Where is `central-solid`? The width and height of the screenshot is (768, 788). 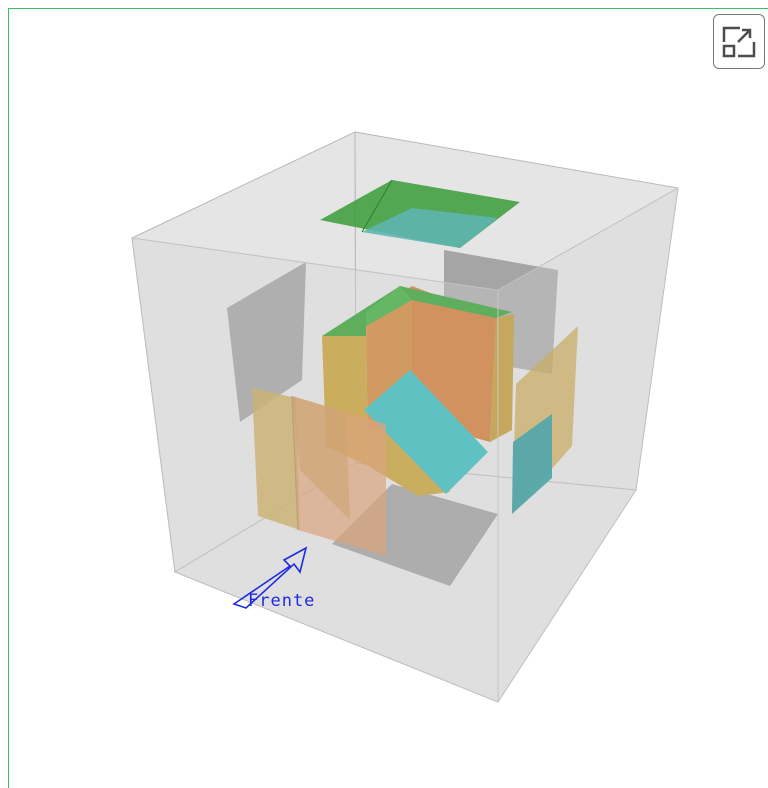
central-solid is located at coordinates (418, 391).